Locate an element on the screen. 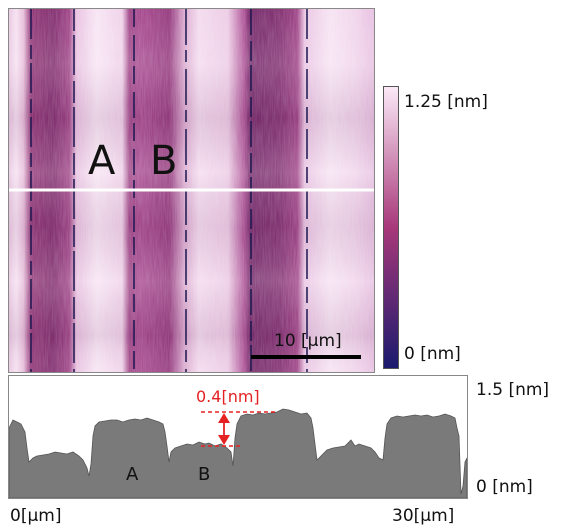 The height and width of the screenshot is (531, 565). profile-area is located at coordinates (238, 453).